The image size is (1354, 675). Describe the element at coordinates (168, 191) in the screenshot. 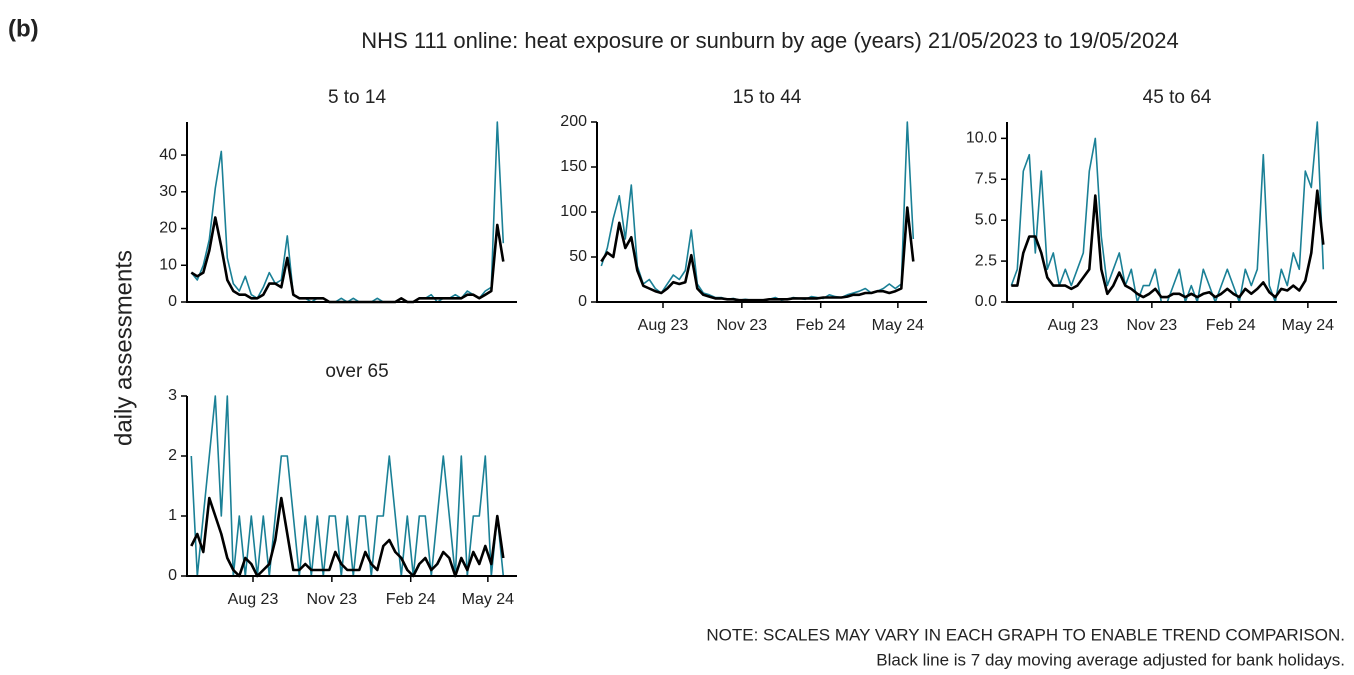

I see `y-tick-label: 30` at that location.